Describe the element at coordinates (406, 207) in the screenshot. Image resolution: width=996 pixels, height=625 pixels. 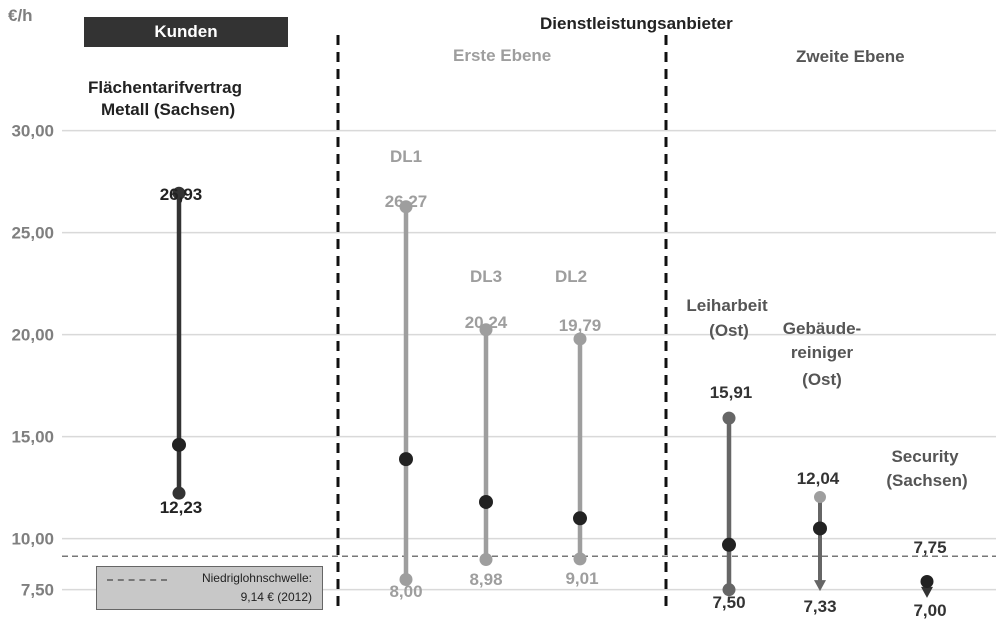
I see `dl1-max-point` at that location.